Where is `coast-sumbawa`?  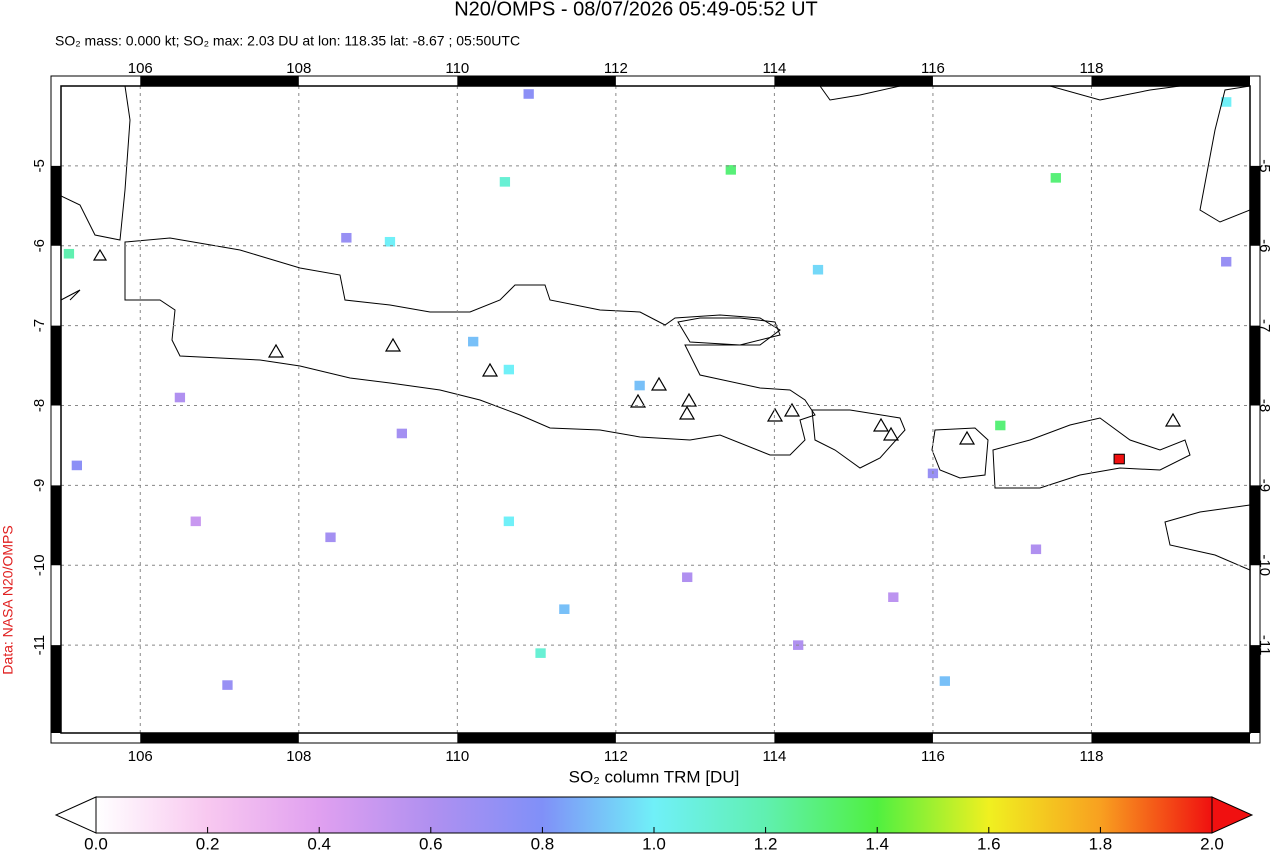
coast-sumbawa is located at coordinates (1091, 453).